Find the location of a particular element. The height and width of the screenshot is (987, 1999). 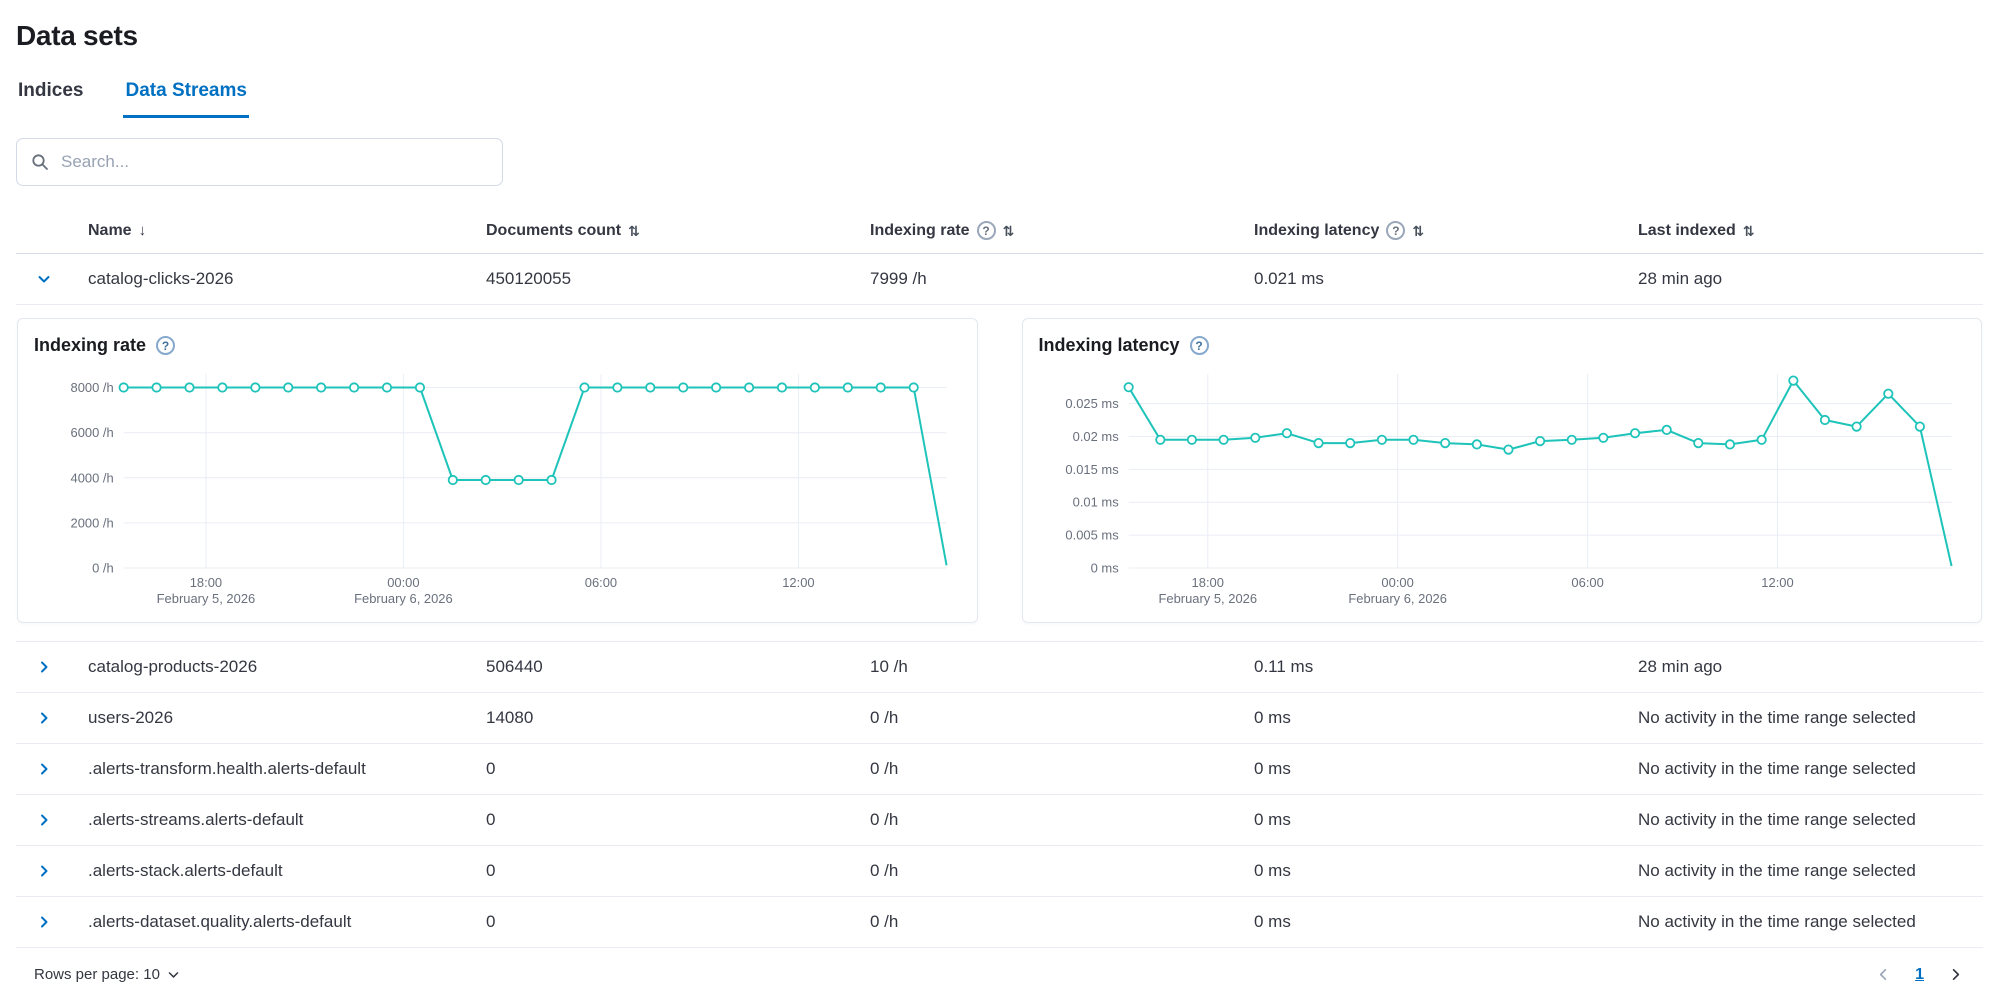

indexing-latency-cell: 0.11 ms is located at coordinates (1284, 666).